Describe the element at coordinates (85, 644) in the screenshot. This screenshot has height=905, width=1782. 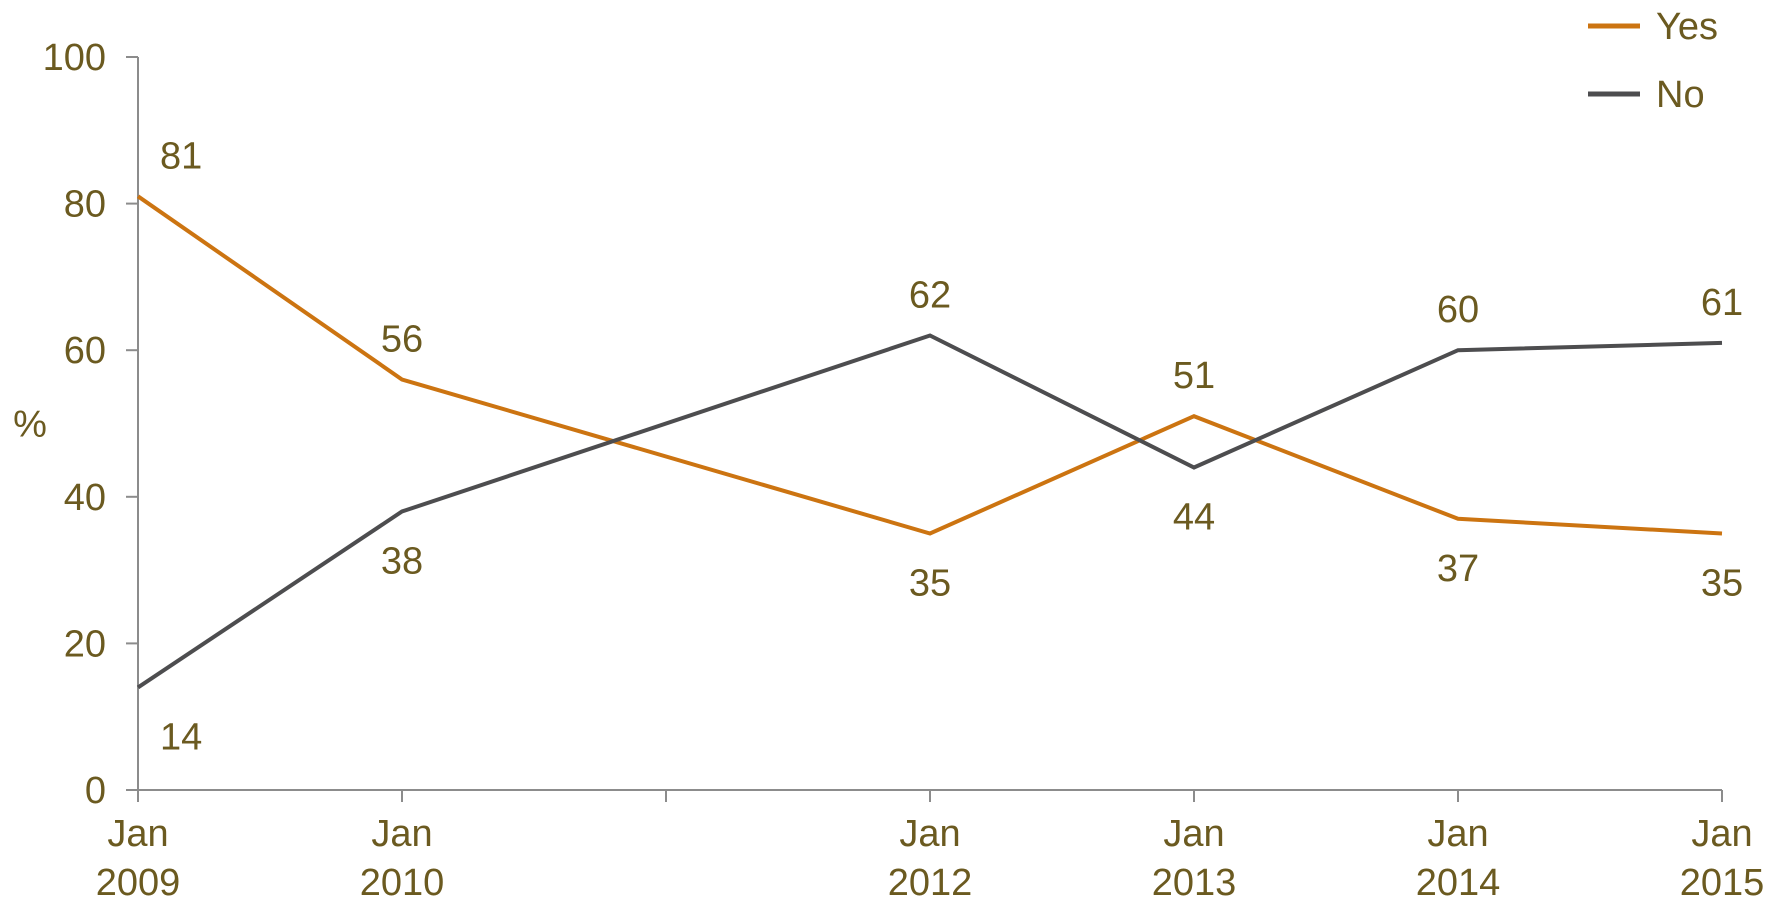
I see `y-tick-label: 20` at that location.